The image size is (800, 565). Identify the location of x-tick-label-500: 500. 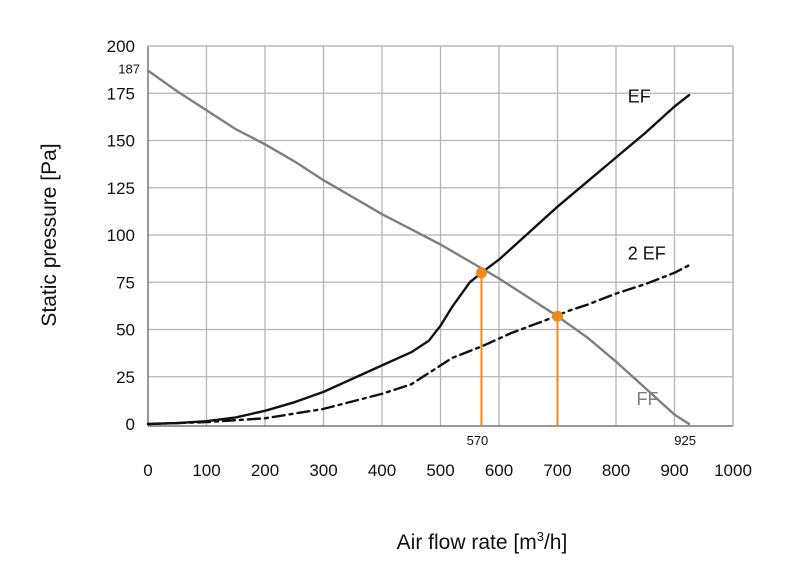
(440, 470).